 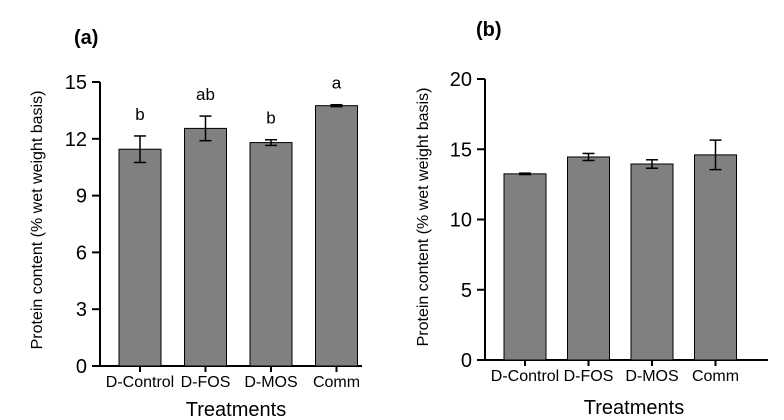 What do you see at coordinates (715, 376) in the screenshot?
I see `panel-b-category-label: Comm` at bounding box center [715, 376].